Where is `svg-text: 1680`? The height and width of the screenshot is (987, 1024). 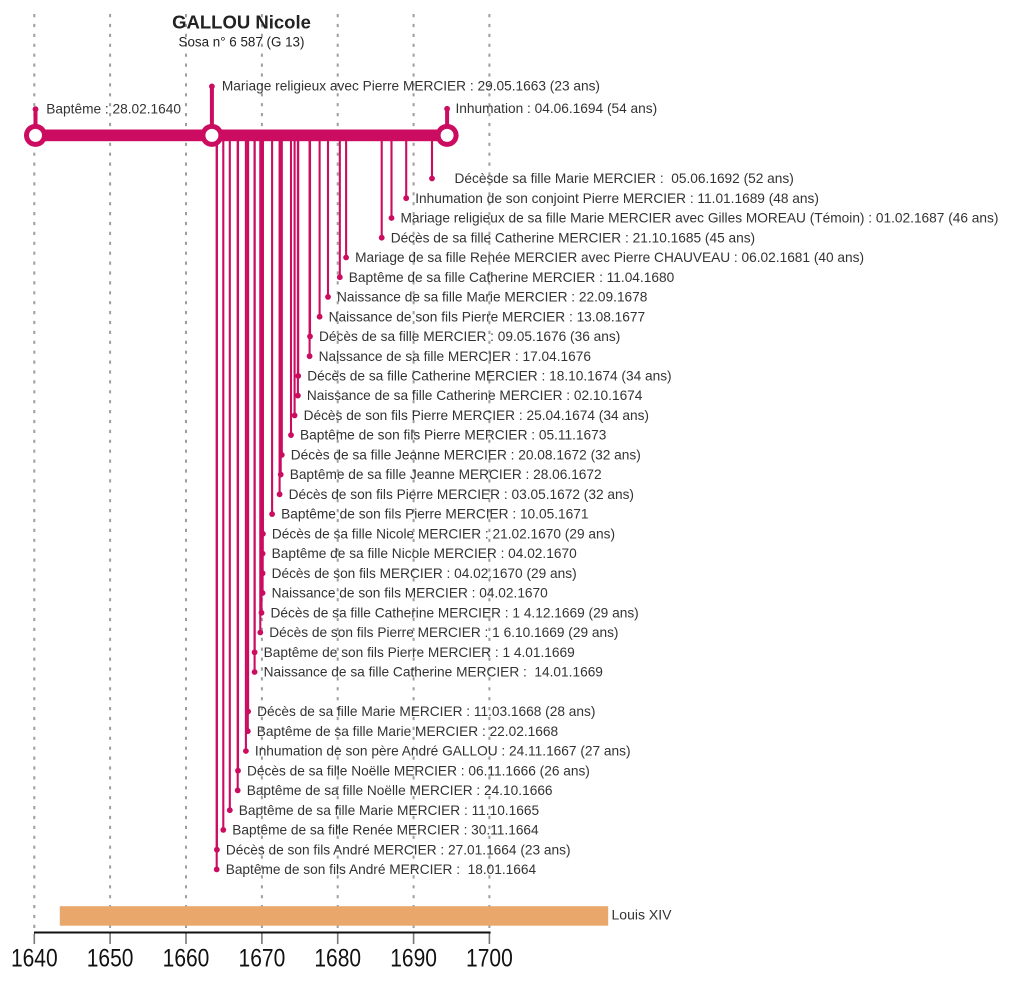
svg-text: 1680 is located at coordinates (337, 958).